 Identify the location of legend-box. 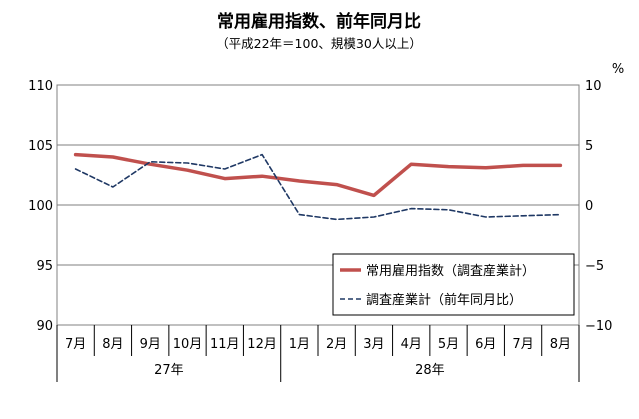
(453, 284).